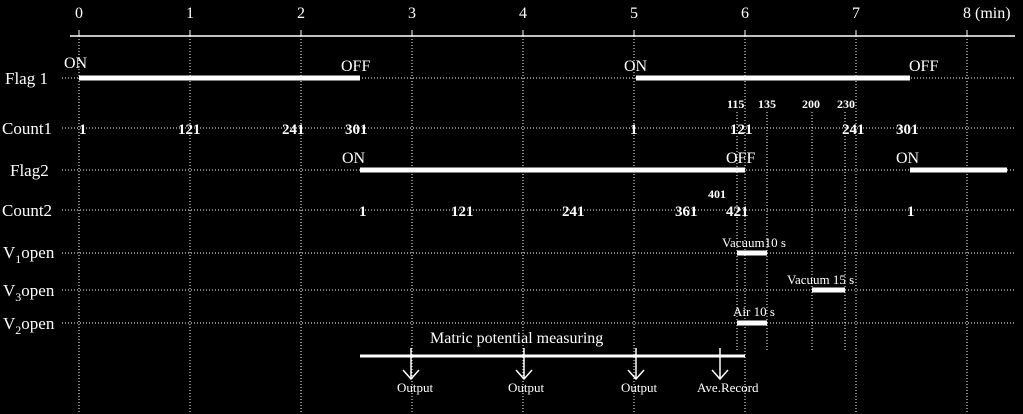 Image resolution: width=1023 pixels, height=414 pixels. I want to click on count: 421, so click(737, 212).